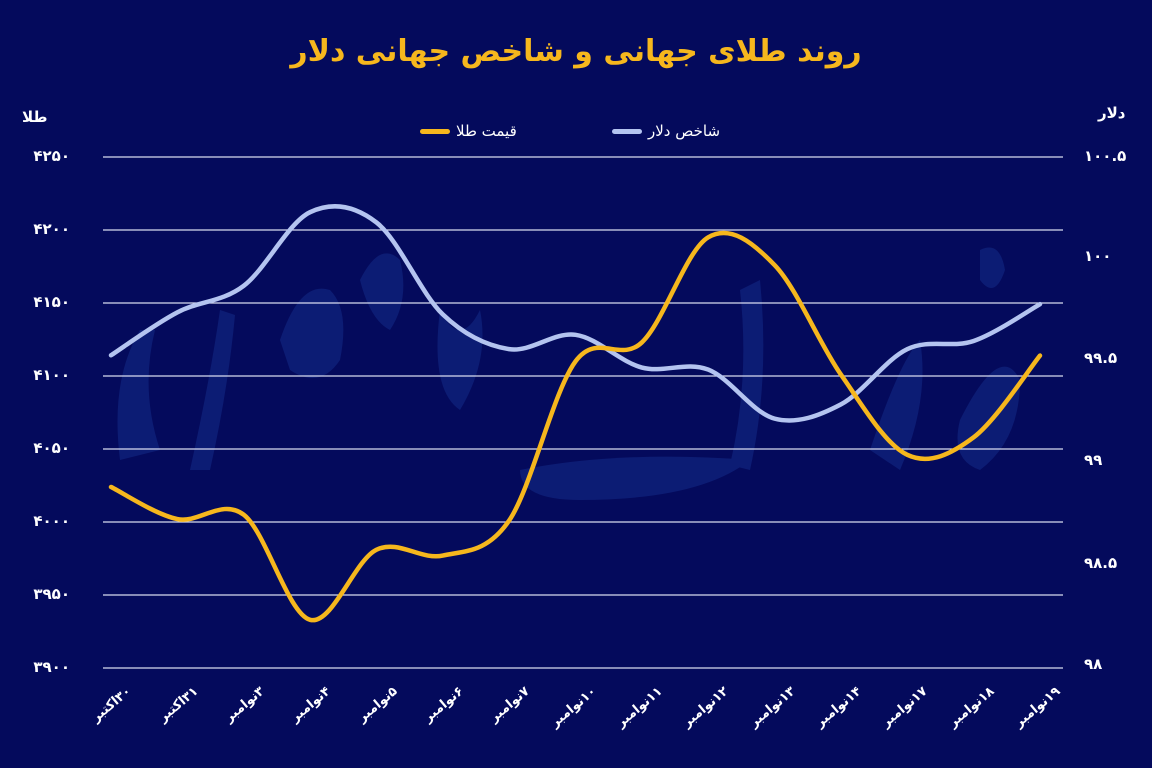 This screenshot has width=1152, height=768. Describe the element at coordinates (51, 156) in the screenshot. I see `left-tick: ۴۲۵۰` at that location.